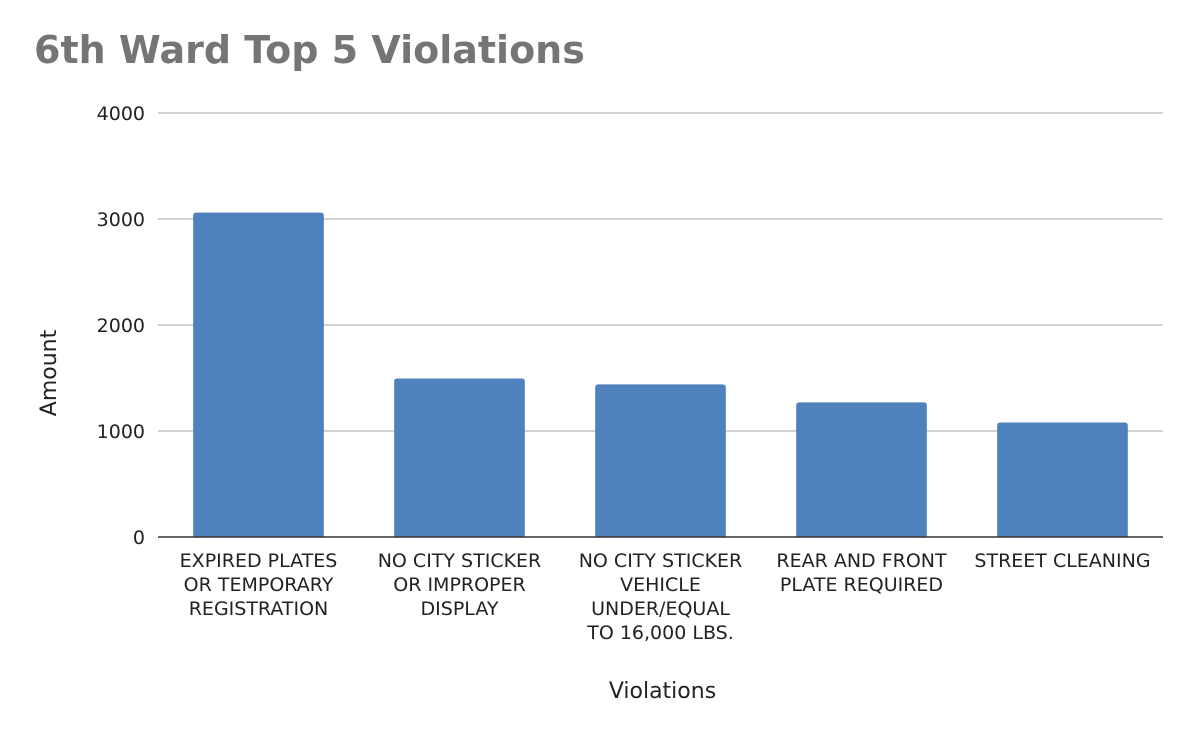  I want to click on x-category-label-line: REGISTRATION, so click(259, 609).